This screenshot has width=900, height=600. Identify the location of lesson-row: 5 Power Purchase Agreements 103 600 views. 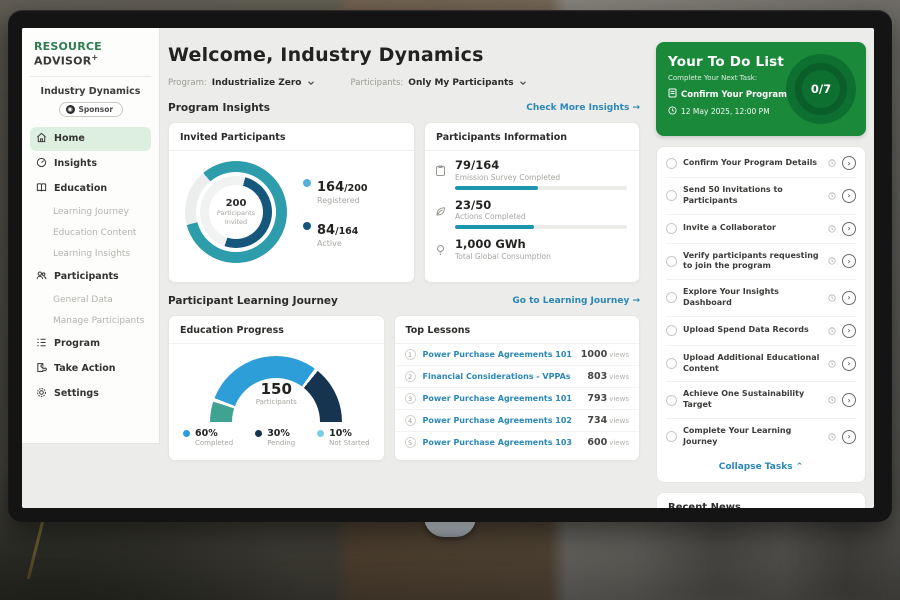
(517, 442).